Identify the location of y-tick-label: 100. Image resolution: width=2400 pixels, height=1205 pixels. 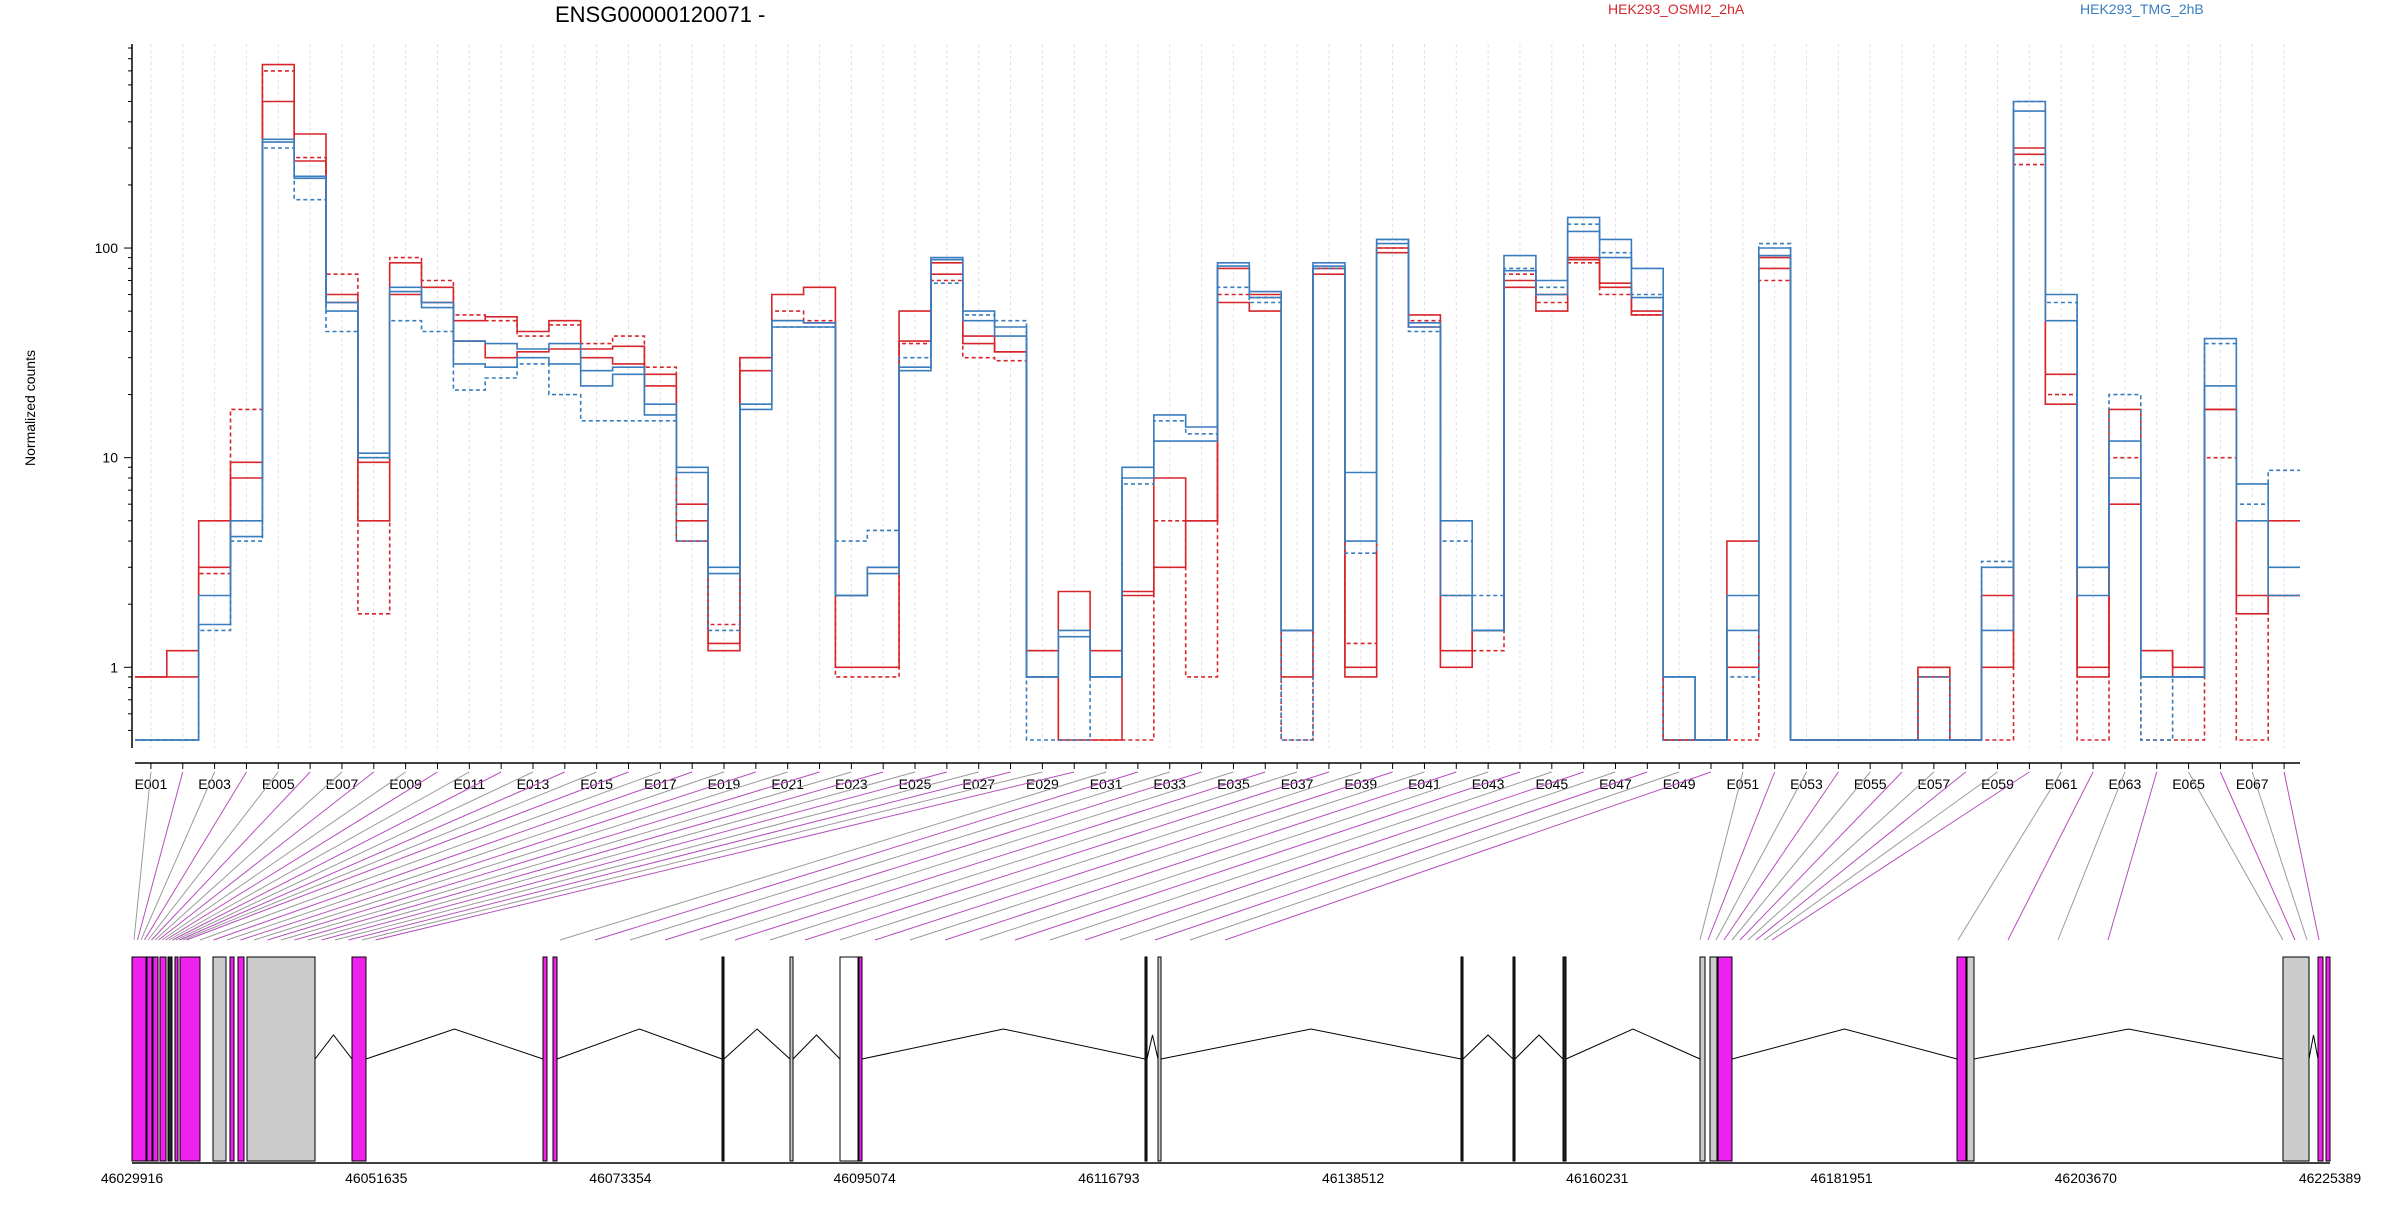
(107, 248).